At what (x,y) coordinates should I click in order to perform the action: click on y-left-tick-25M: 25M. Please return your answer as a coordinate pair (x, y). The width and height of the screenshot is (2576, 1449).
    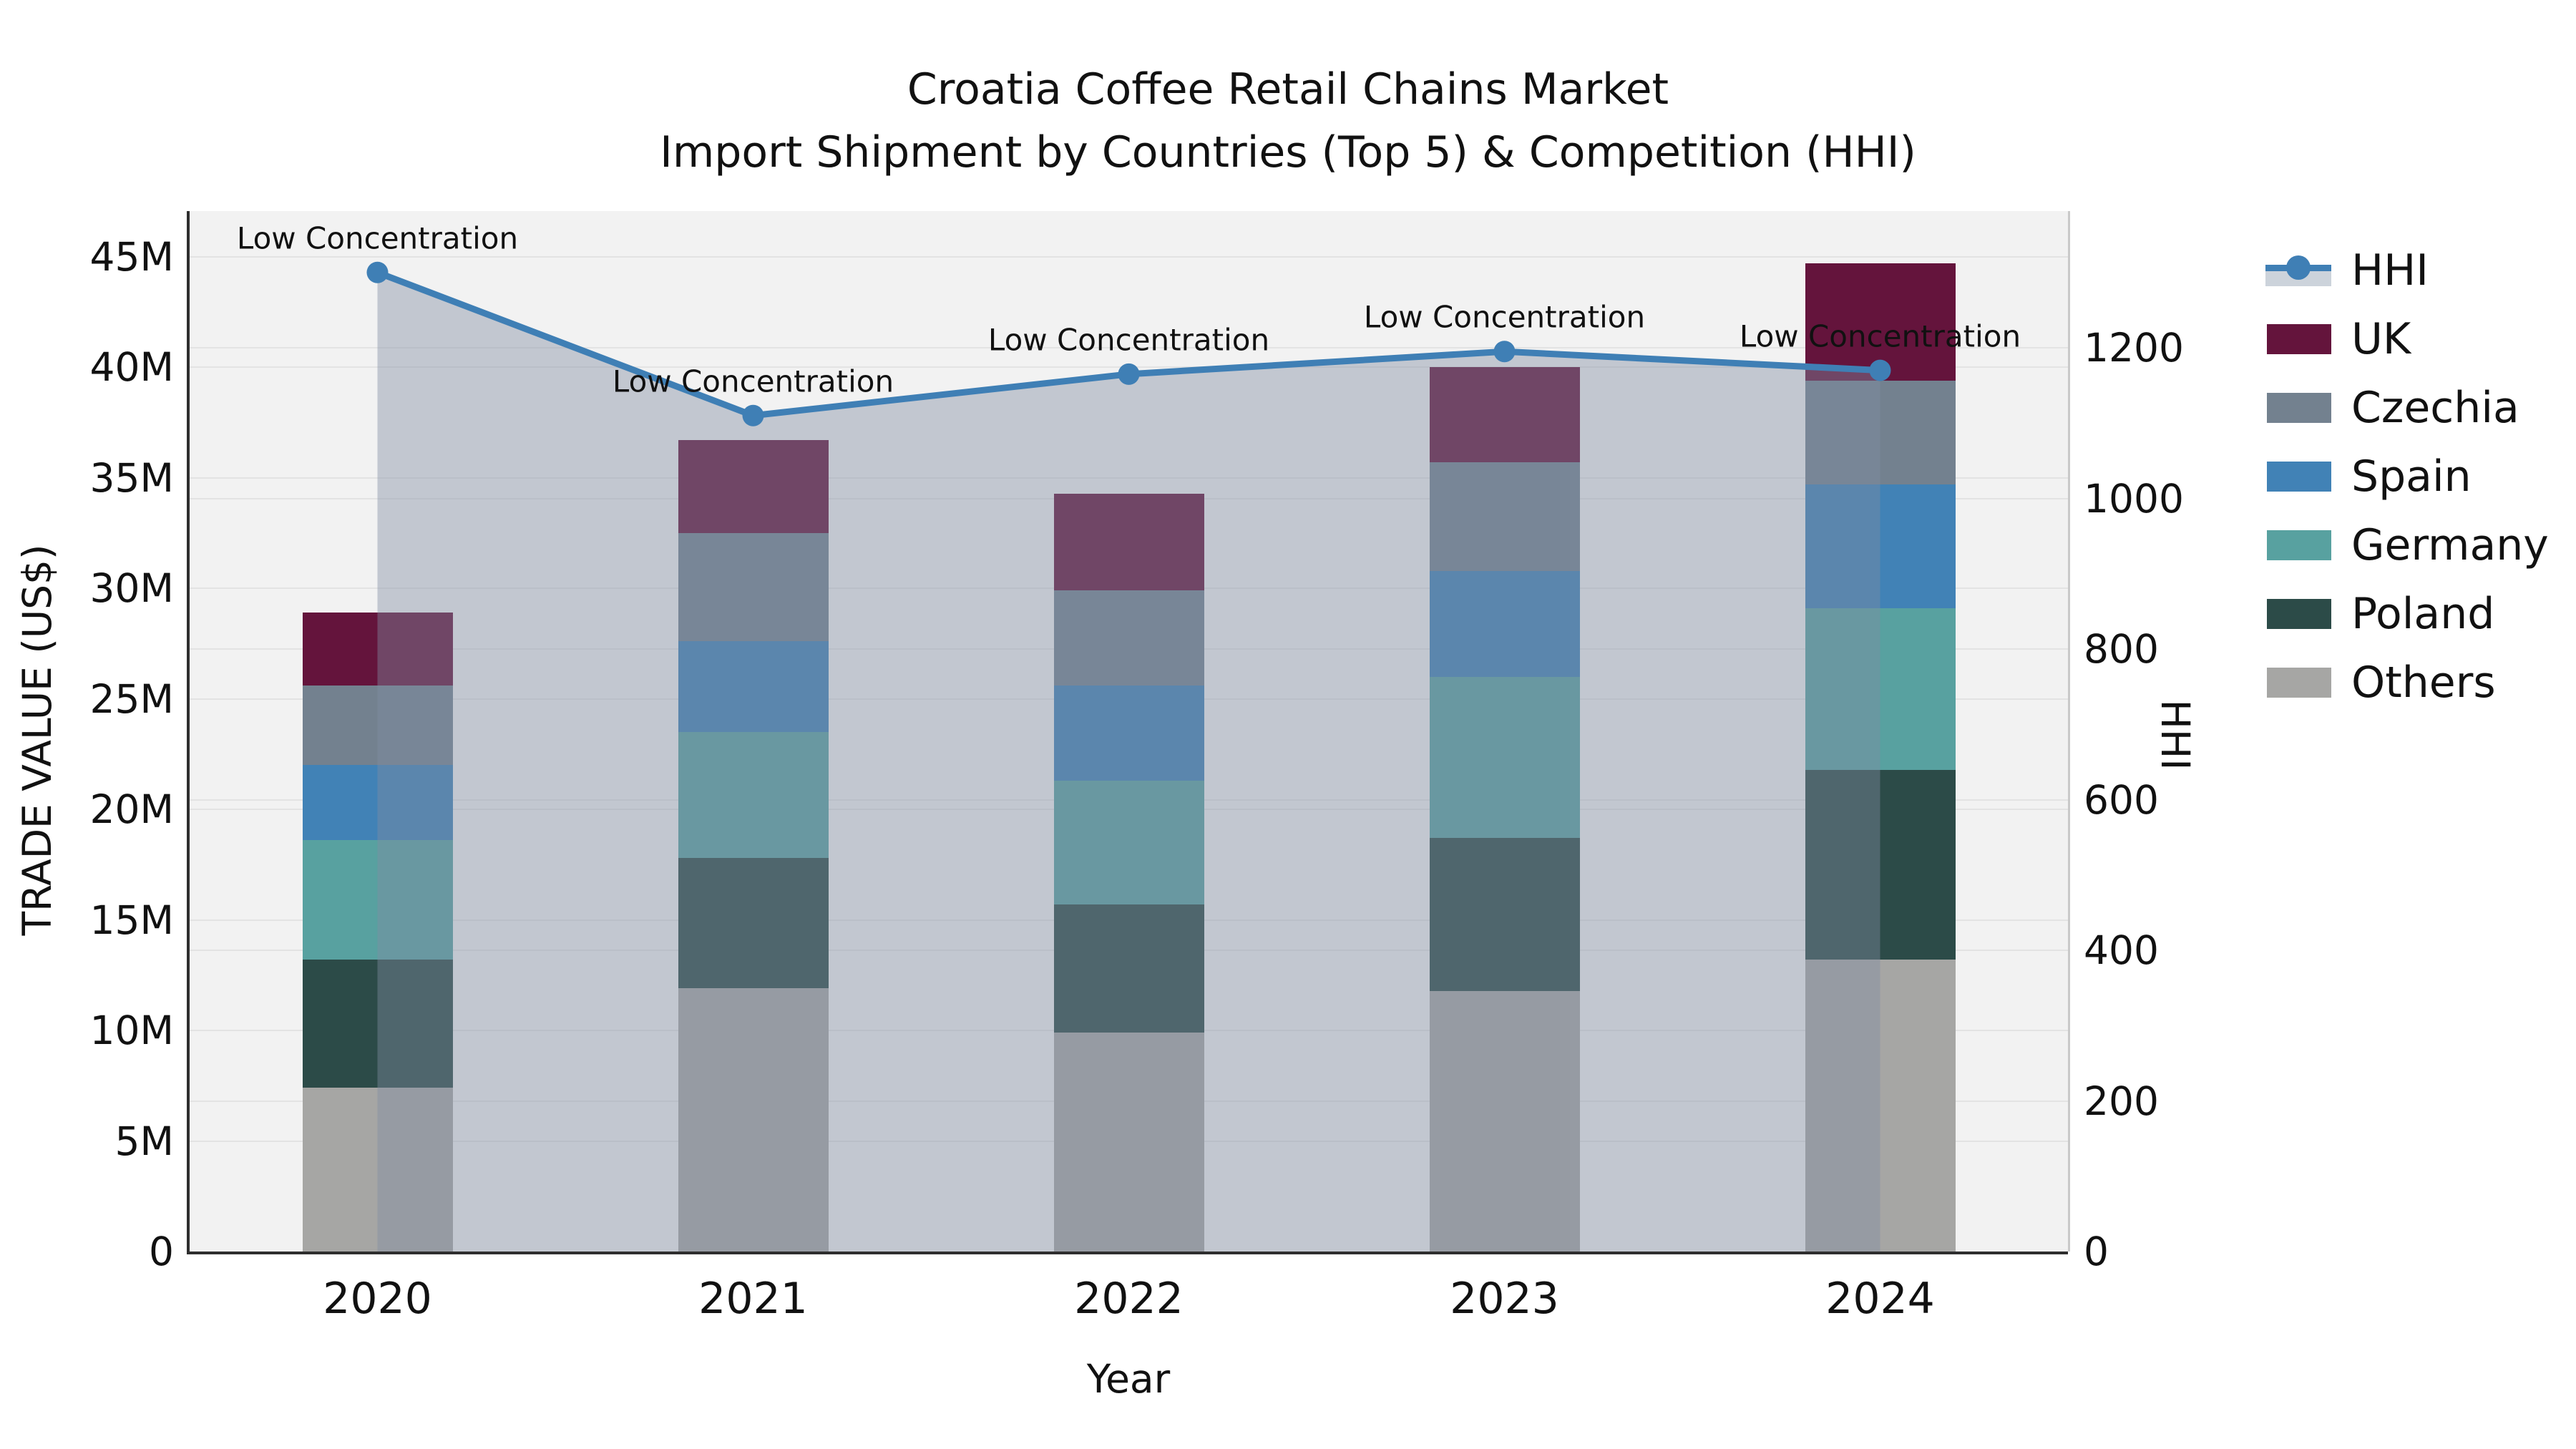
    Looking at the image, I should click on (131, 698).